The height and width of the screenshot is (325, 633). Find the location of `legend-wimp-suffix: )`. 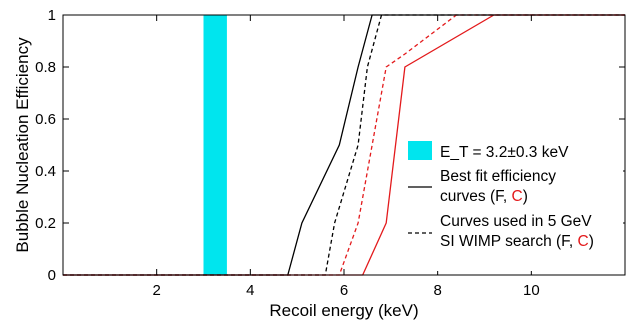

legend-wimp-suffix: ) is located at coordinates (591, 241).